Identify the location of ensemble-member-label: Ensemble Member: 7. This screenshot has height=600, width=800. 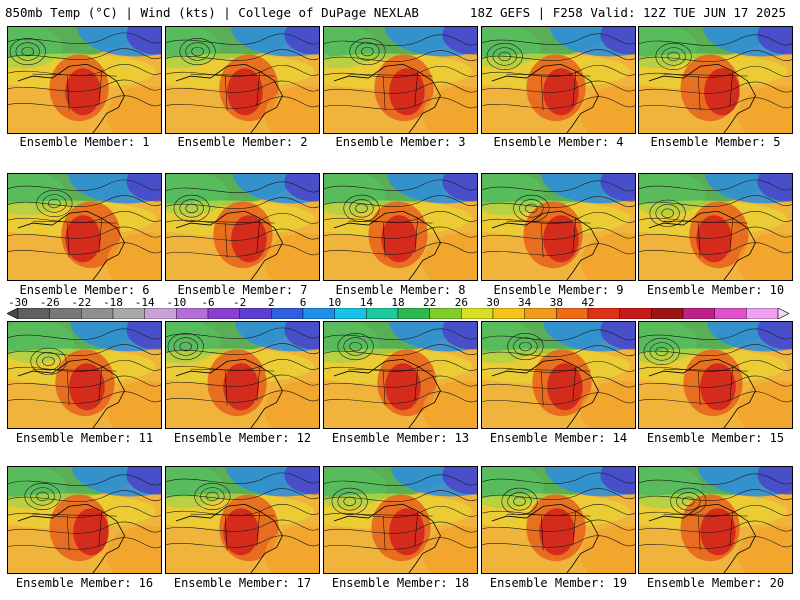
(242, 290).